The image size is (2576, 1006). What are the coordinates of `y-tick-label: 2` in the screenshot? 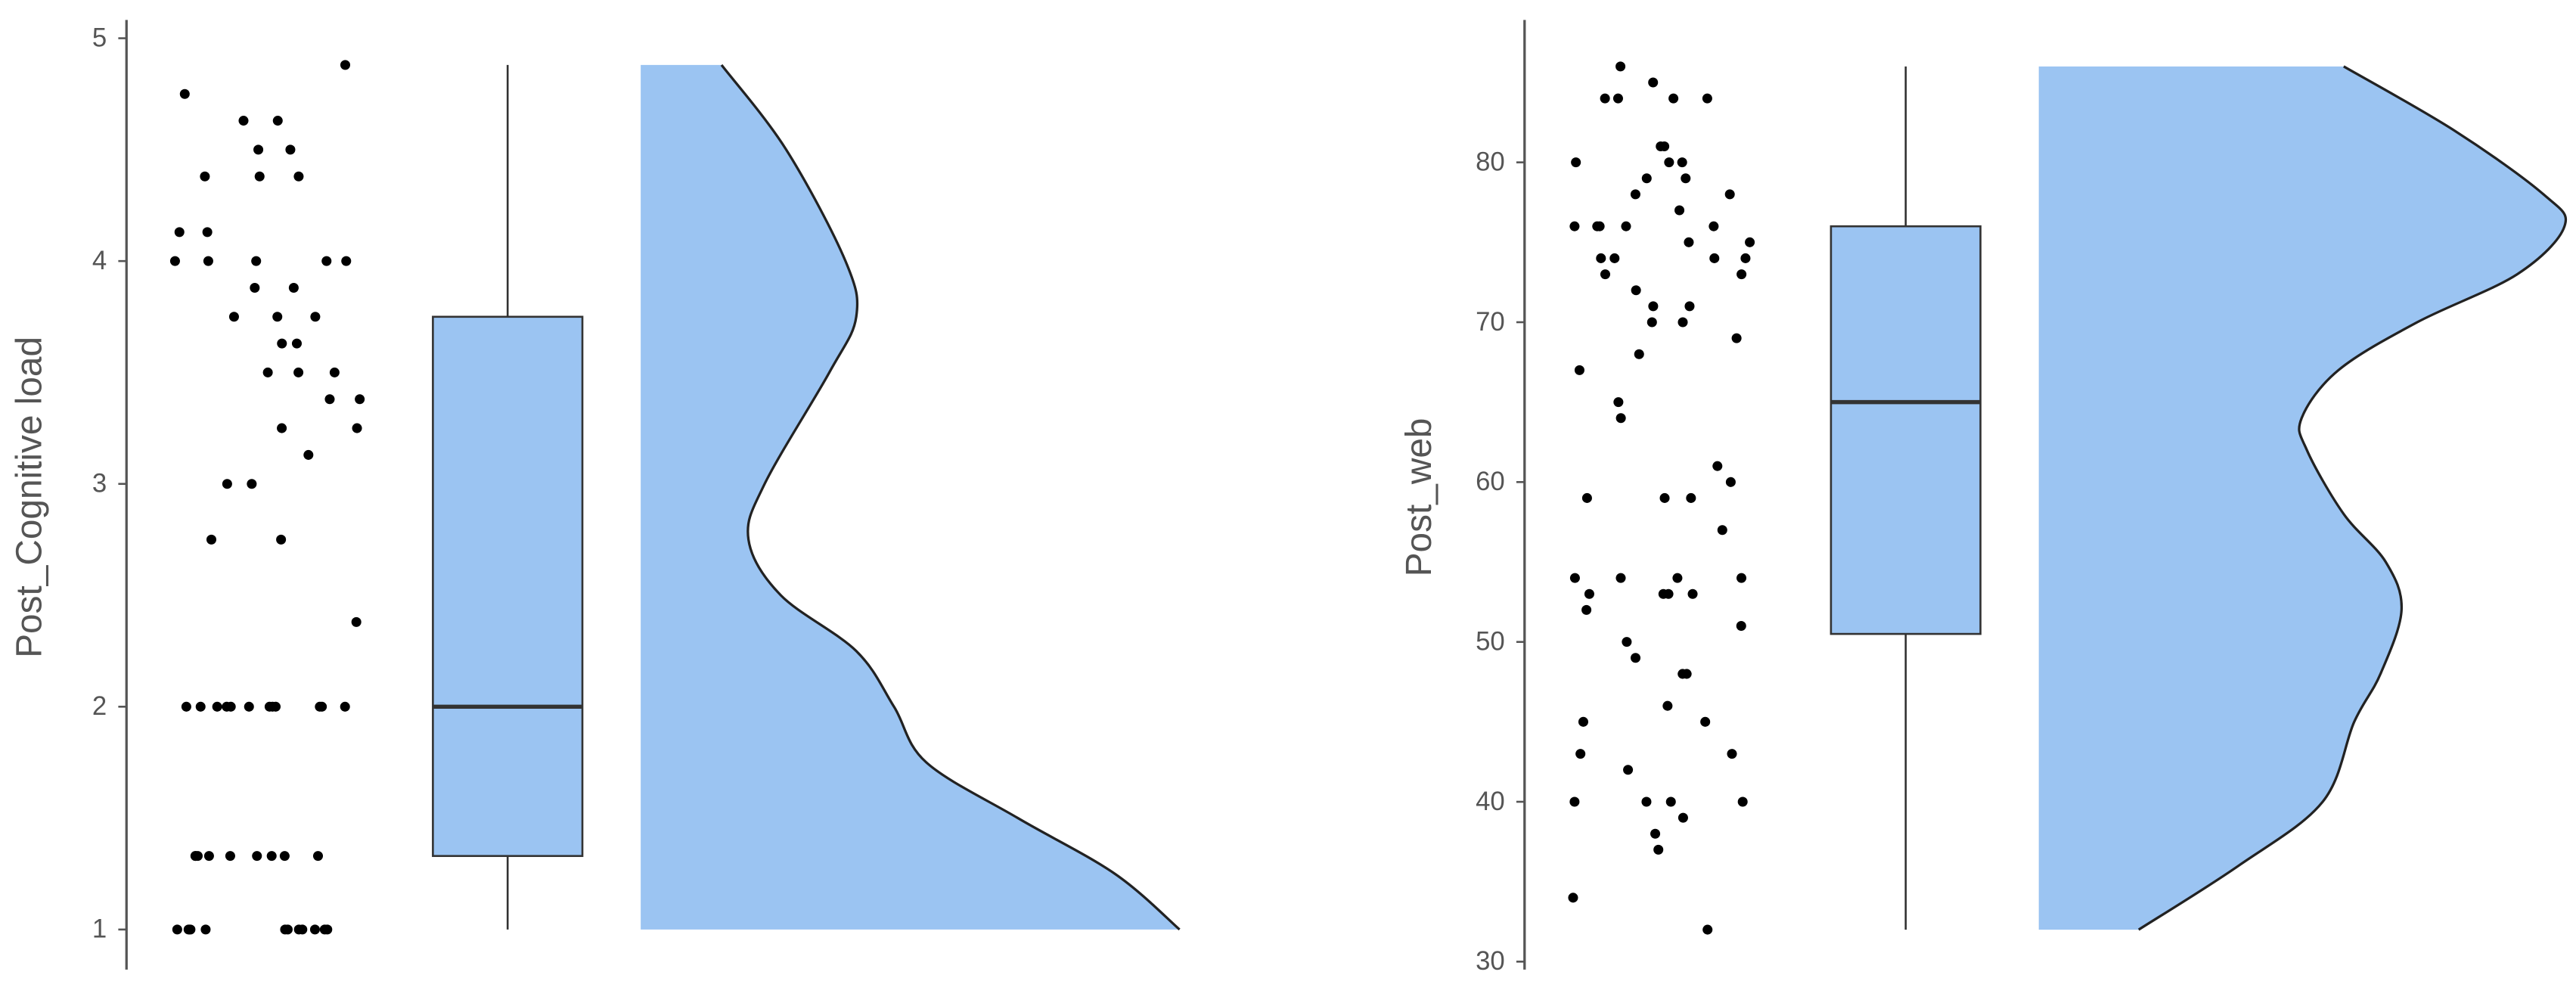 It's located at (99, 706).